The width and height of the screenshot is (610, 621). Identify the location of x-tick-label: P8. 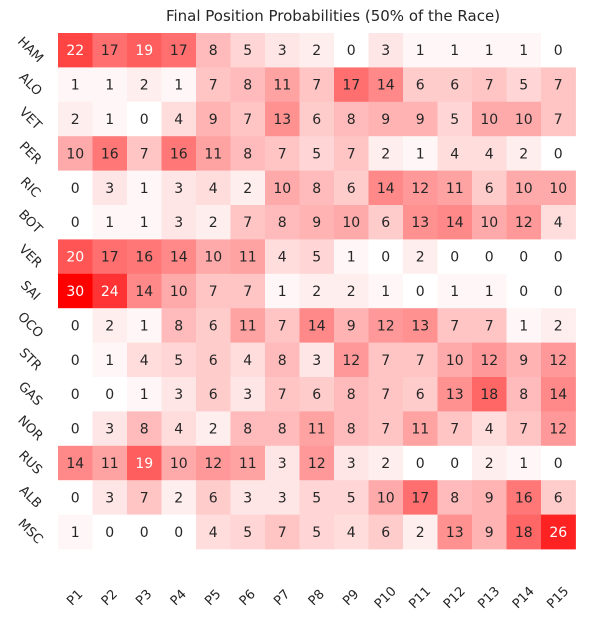
(317, 598).